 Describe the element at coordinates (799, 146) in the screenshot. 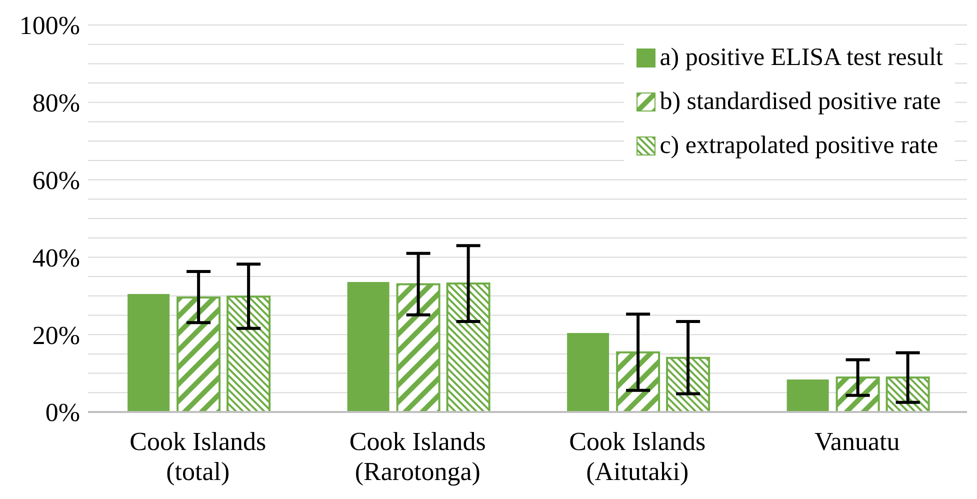

I see `legend-label: c) extrapolated positive rate` at that location.